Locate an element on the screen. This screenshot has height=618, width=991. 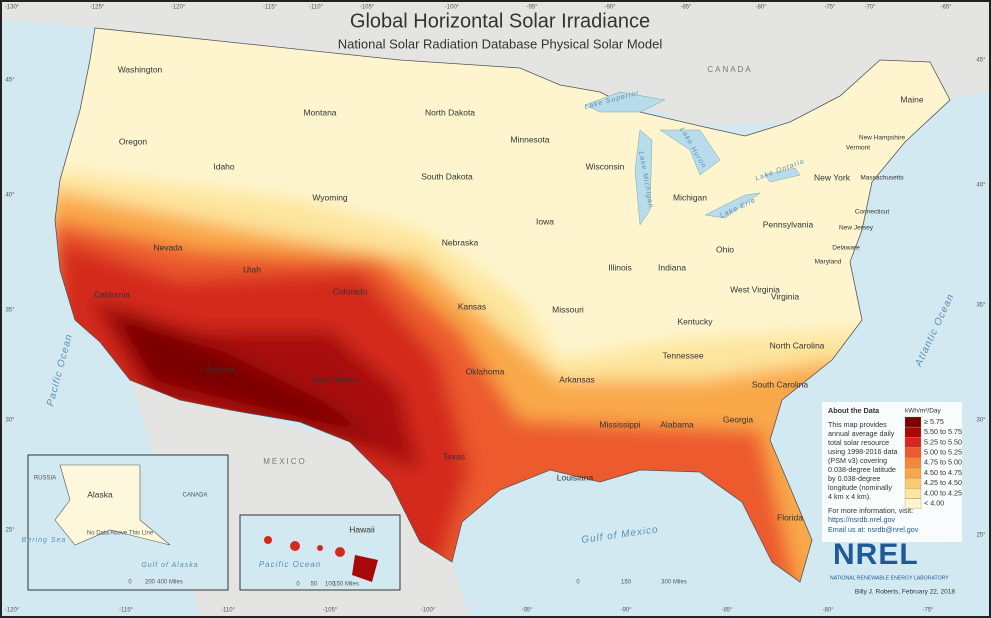
legend-heading: About the Data is located at coordinates (854, 410).